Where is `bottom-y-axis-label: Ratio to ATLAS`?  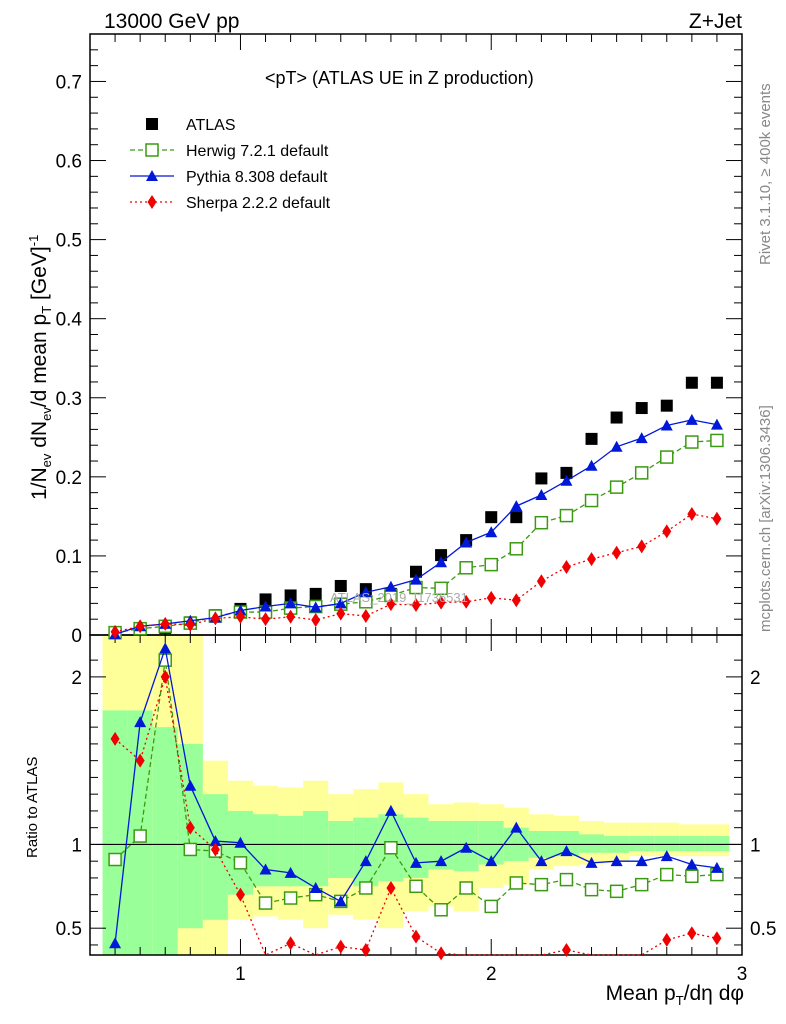
bottom-y-axis-label: Ratio to ATLAS is located at coordinates (32, 807).